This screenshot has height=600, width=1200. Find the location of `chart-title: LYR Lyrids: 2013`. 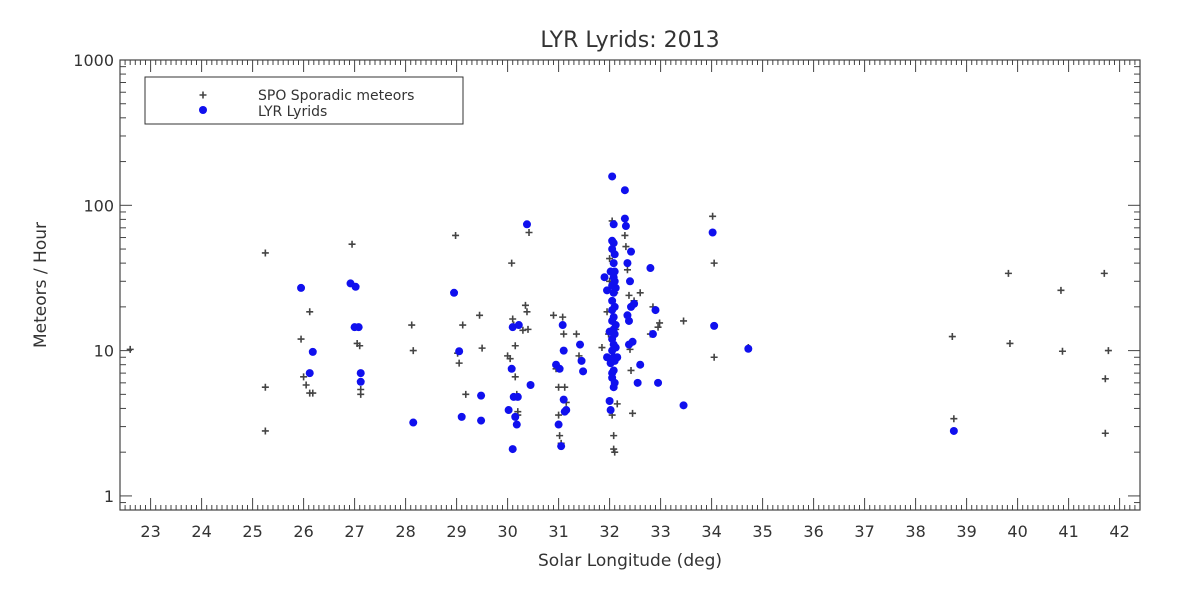

chart-title: LYR Lyrids: 2013 is located at coordinates (629, 40).